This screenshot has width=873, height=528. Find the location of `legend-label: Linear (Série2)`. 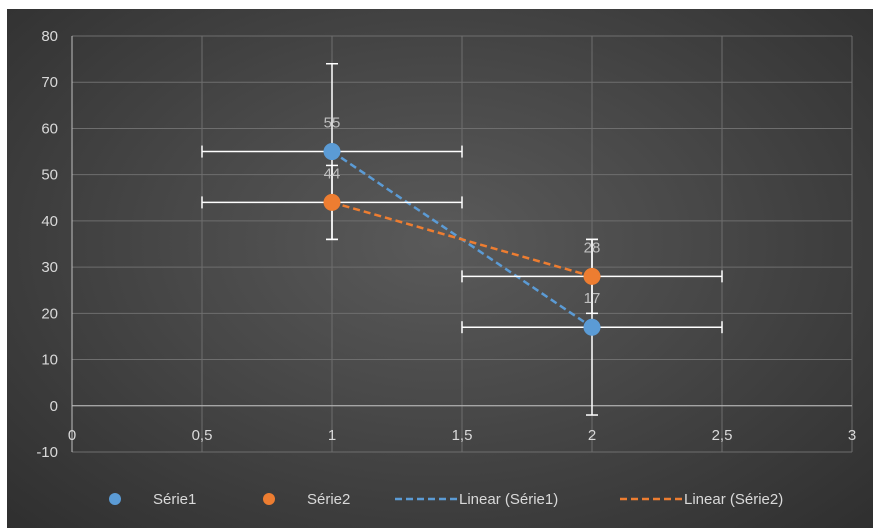

legend-label: Linear (Série2) is located at coordinates (733, 499).